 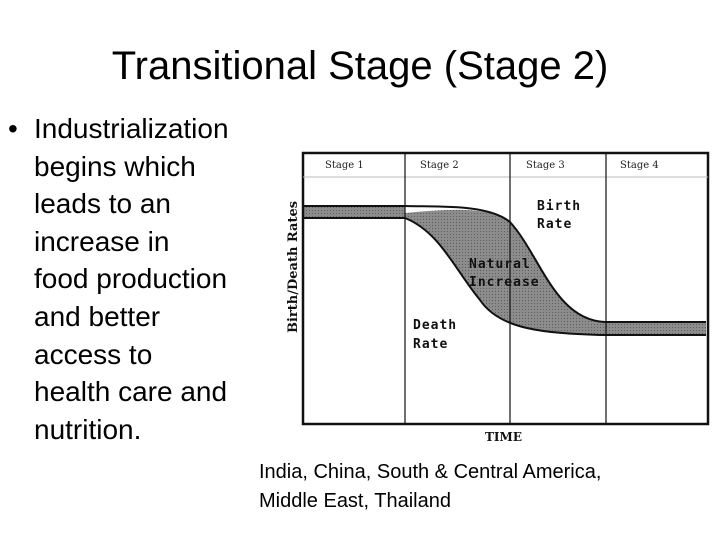 I want to click on natural-increase-area, so click(x=504, y=270).